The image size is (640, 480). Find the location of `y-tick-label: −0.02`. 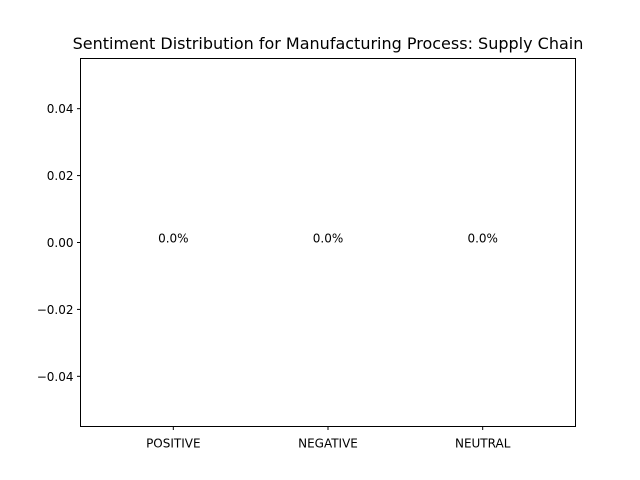

y-tick-label: −0.02 is located at coordinates (55, 310).